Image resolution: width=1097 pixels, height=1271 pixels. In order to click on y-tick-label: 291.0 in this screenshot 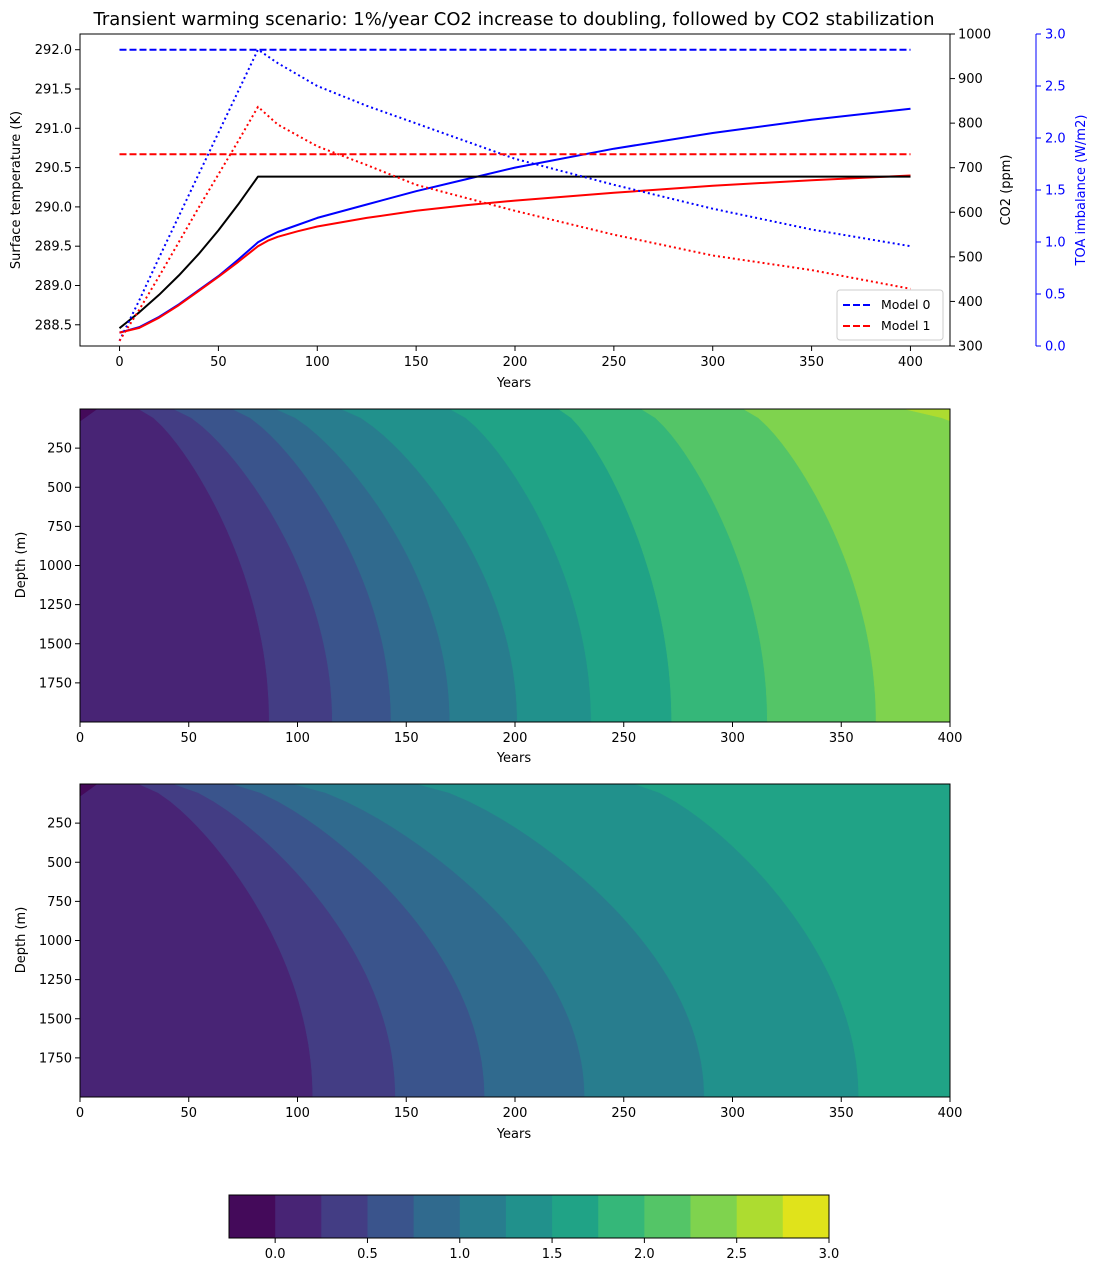, I will do `click(53, 129)`.